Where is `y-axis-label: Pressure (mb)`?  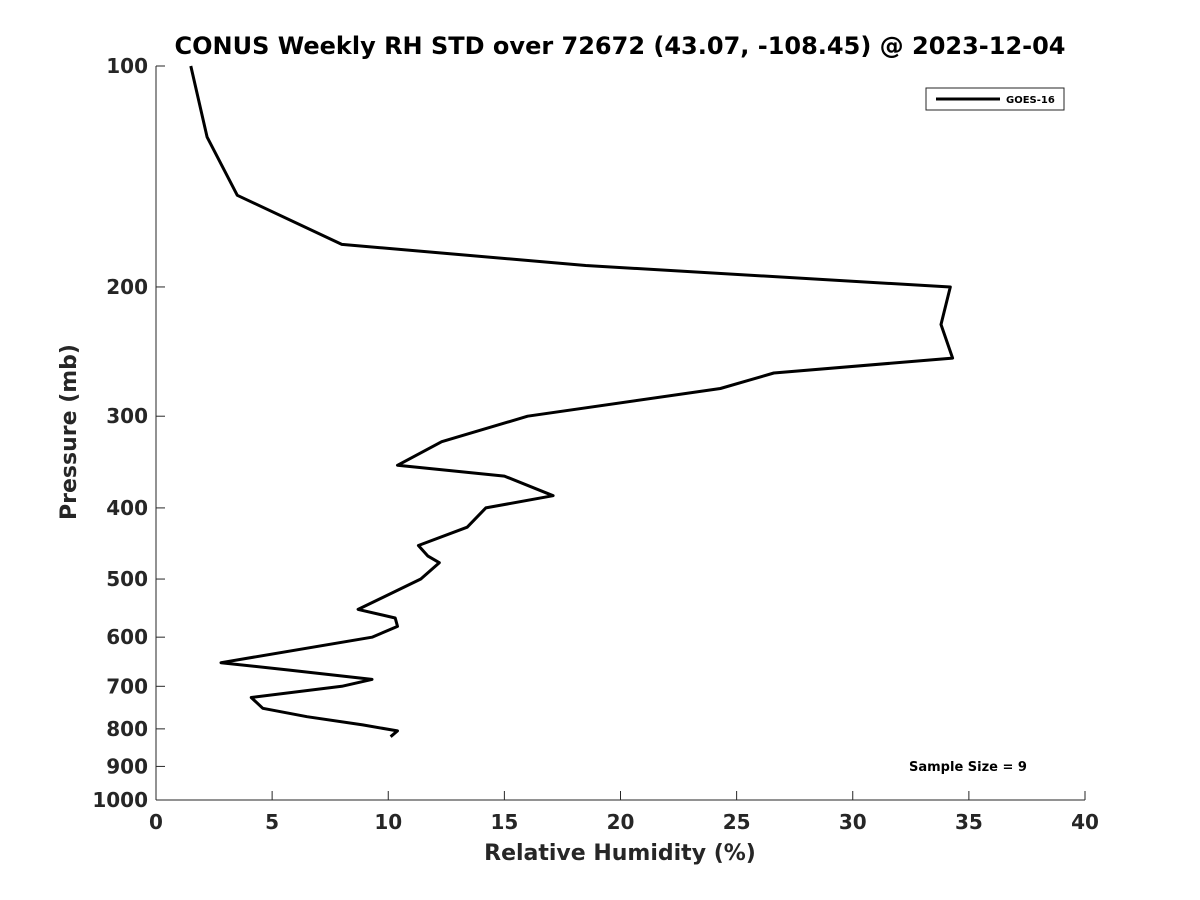
y-axis-label: Pressure (mb) is located at coordinates (69, 432).